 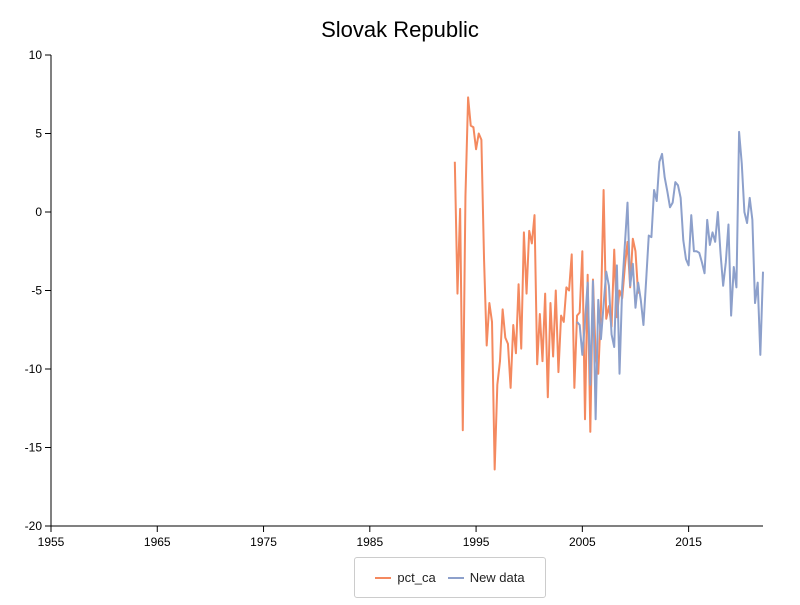 What do you see at coordinates (38, 134) in the screenshot?
I see `y-tick-label: 5` at bounding box center [38, 134].